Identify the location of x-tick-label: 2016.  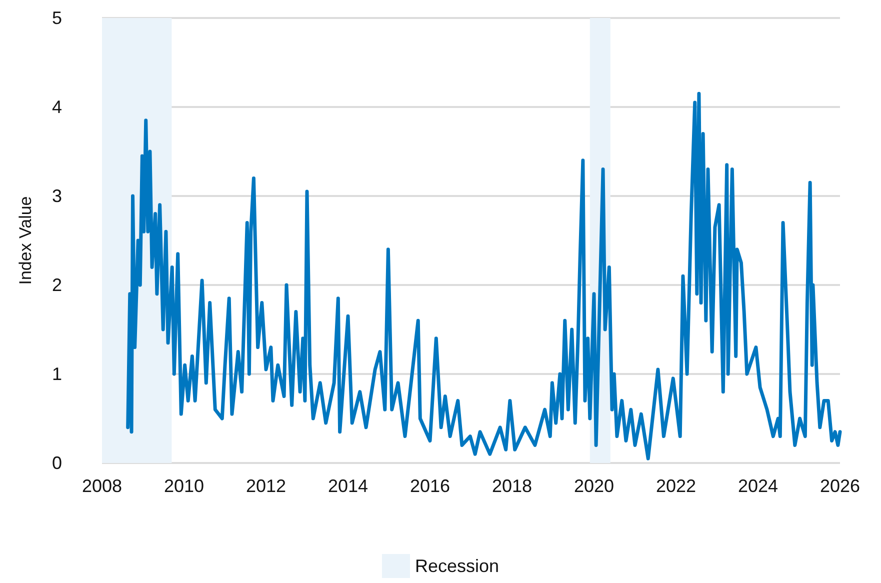
(430, 486).